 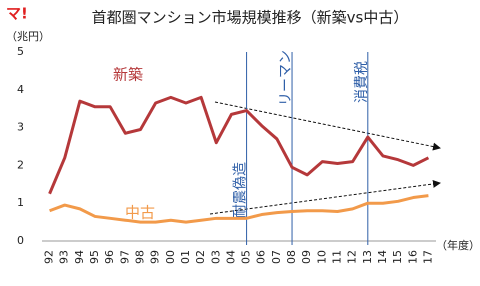 I want to click on x-tick-label: 95, so click(x=94, y=257).